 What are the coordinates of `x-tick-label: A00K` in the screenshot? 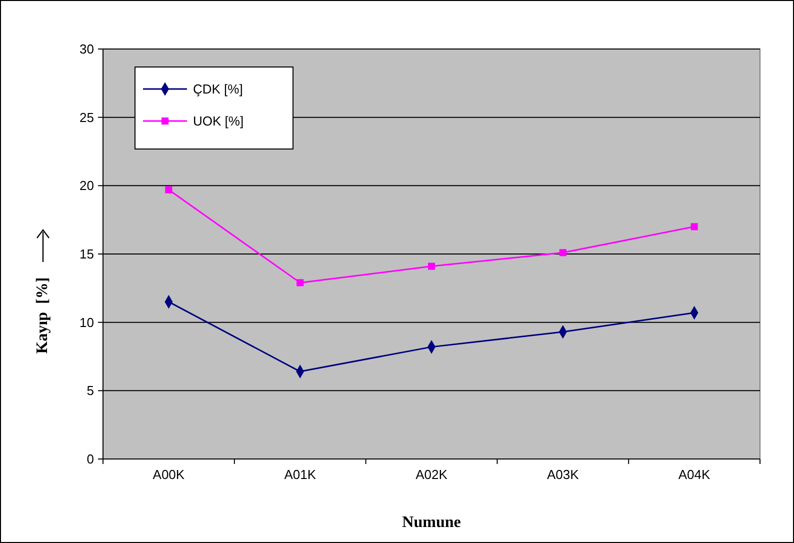 It's located at (168, 474).